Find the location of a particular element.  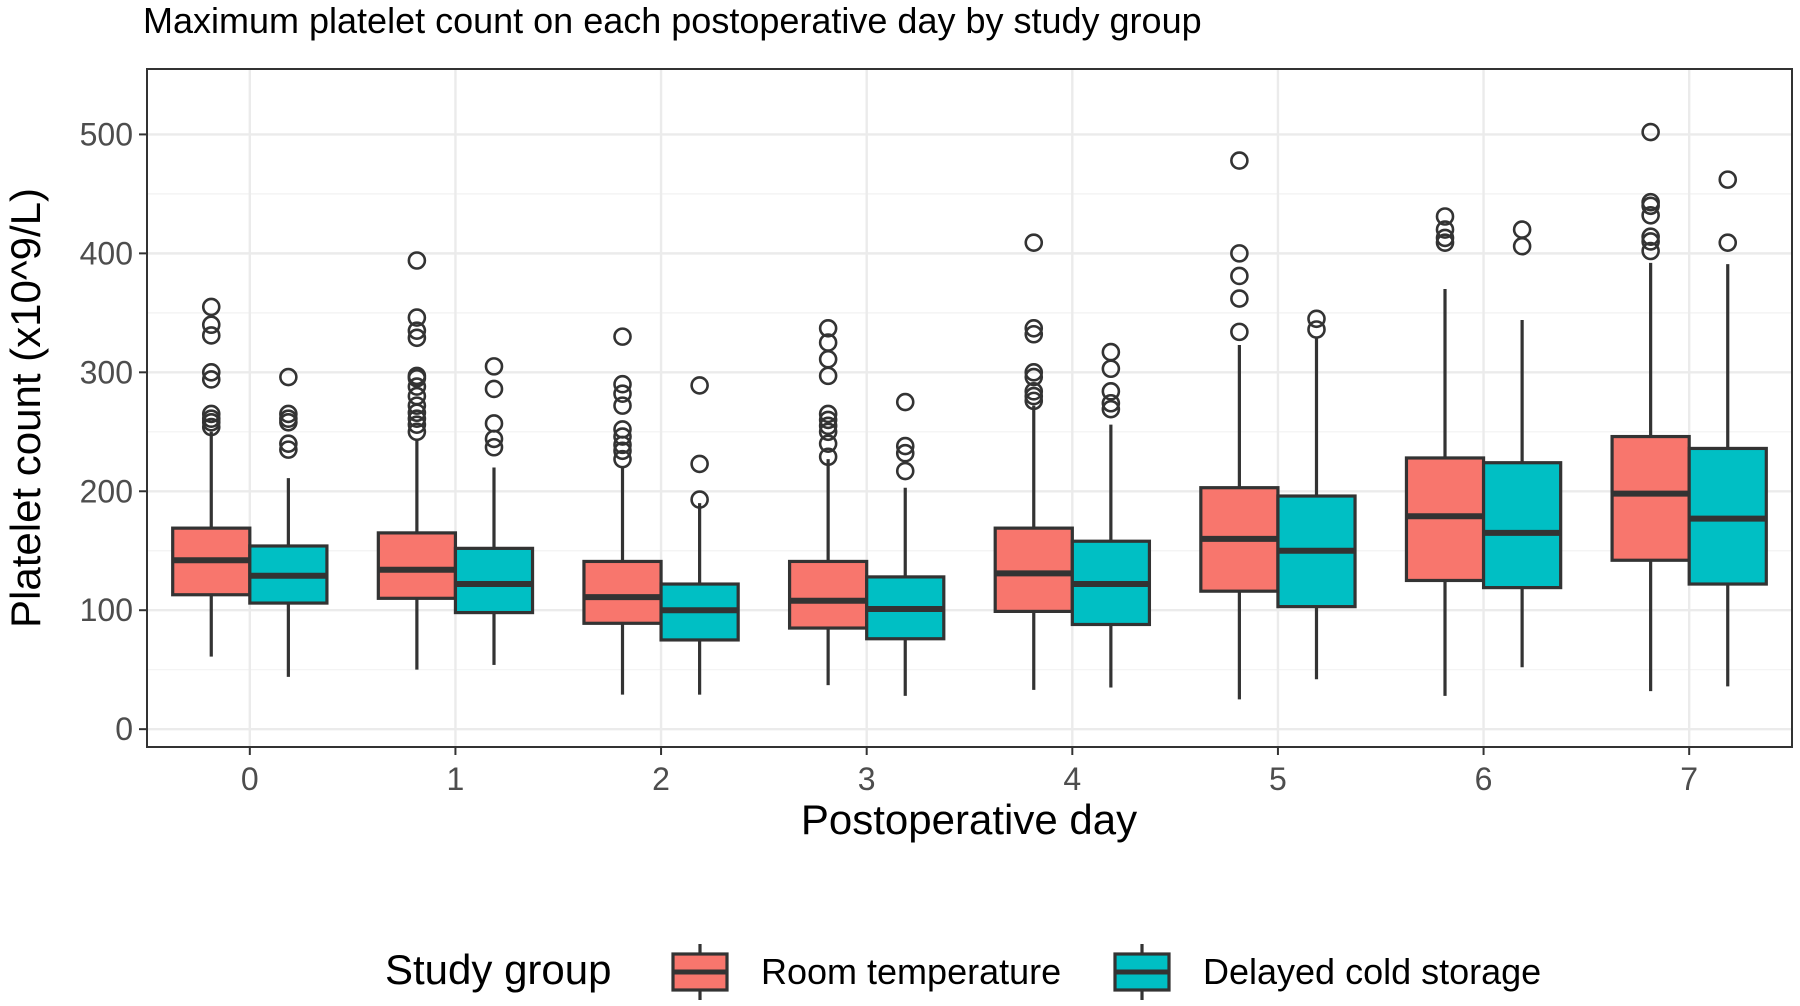

y-tick-label: 300 is located at coordinates (106, 372).